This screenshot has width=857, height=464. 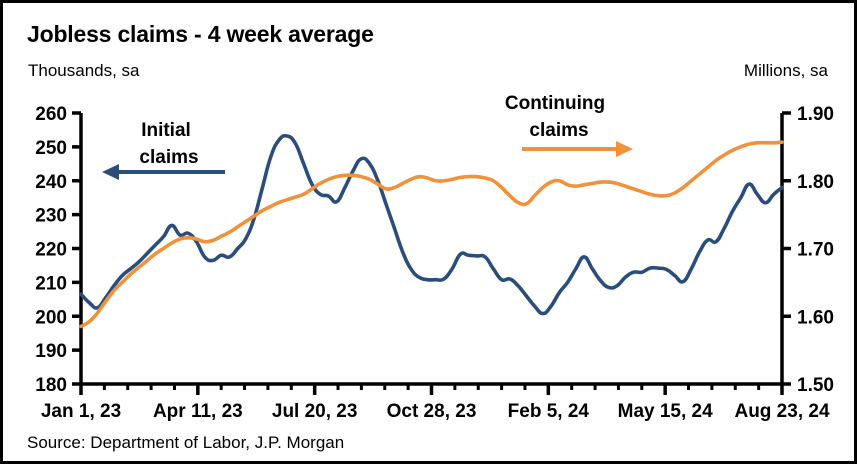 What do you see at coordinates (51, 114) in the screenshot?
I see `left-axis-tick-label: 260` at bounding box center [51, 114].